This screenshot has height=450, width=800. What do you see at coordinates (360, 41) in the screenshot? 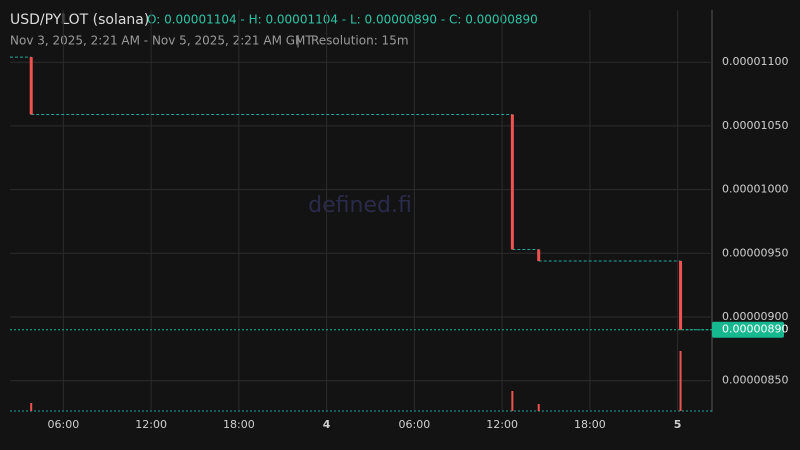
I see `resolution: Resolution: 15m` at bounding box center [360, 41].